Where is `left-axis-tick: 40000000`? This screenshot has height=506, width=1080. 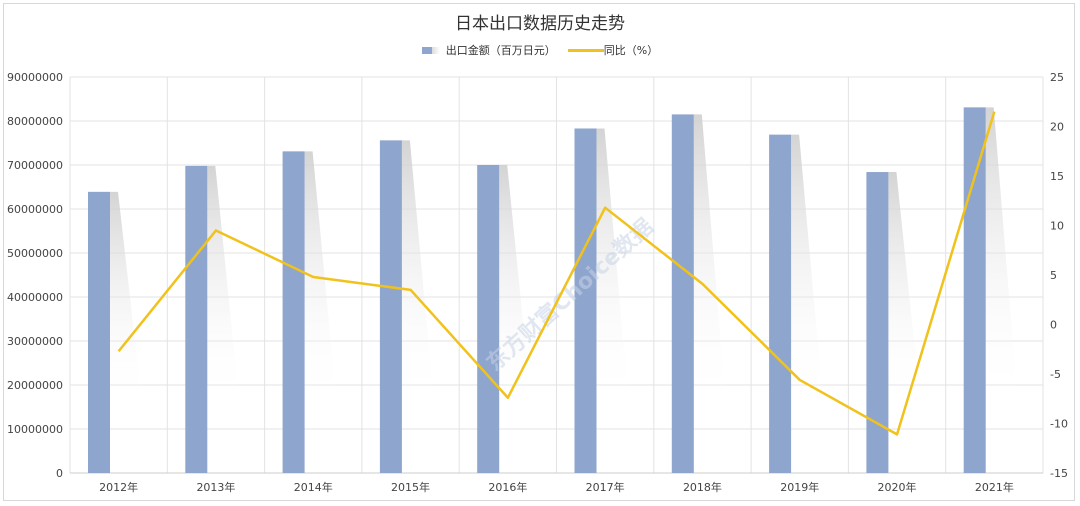
left-axis-tick: 40000000 is located at coordinates (35, 297).